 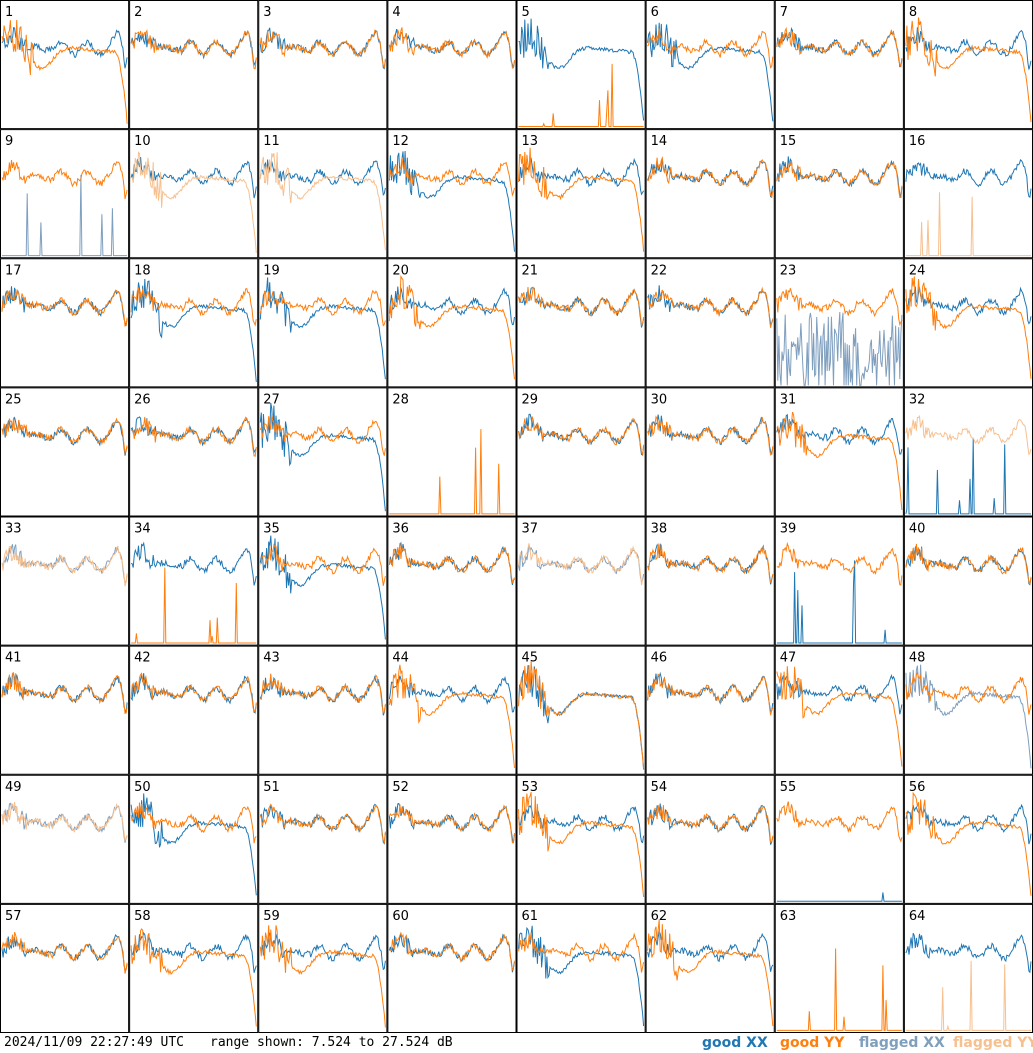 What do you see at coordinates (788, 658) in the screenshot?
I see `panel-47-label: 47` at bounding box center [788, 658].